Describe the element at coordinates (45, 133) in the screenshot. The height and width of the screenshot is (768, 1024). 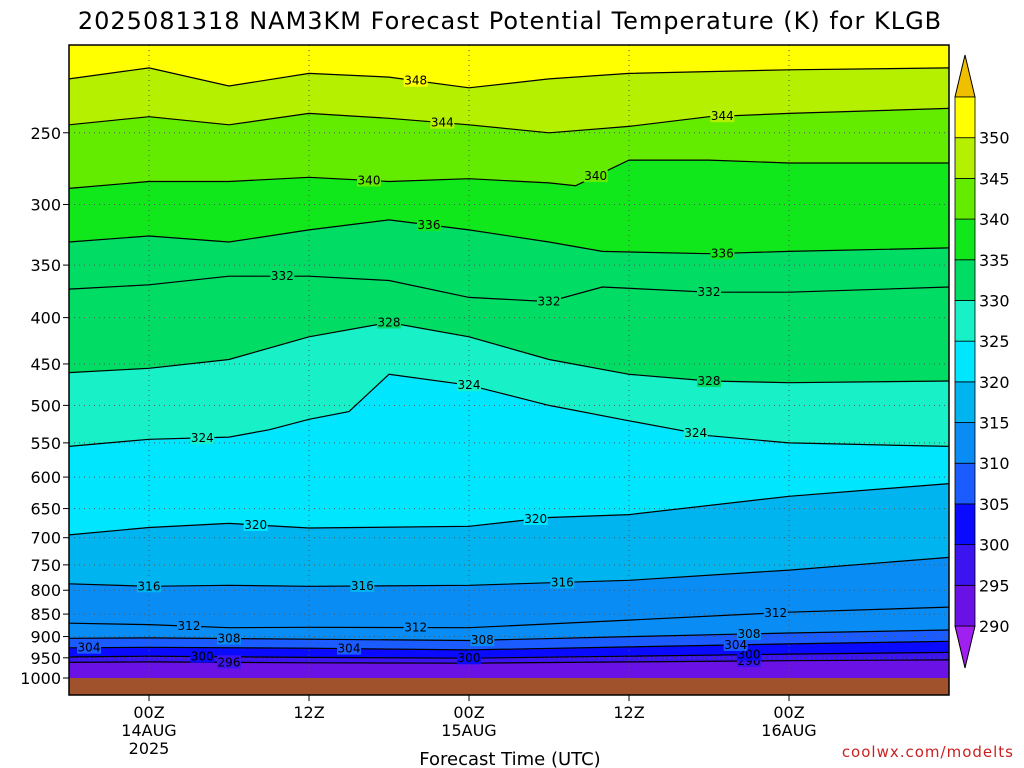
I see `y-tick-label-250: 250` at that location.